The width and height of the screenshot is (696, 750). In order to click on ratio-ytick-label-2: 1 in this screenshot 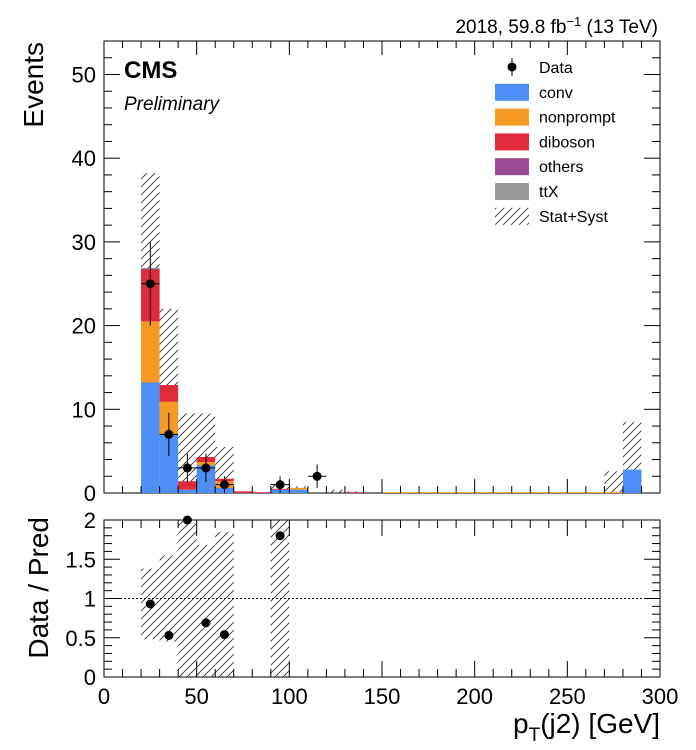, I will do `click(90, 599)`.